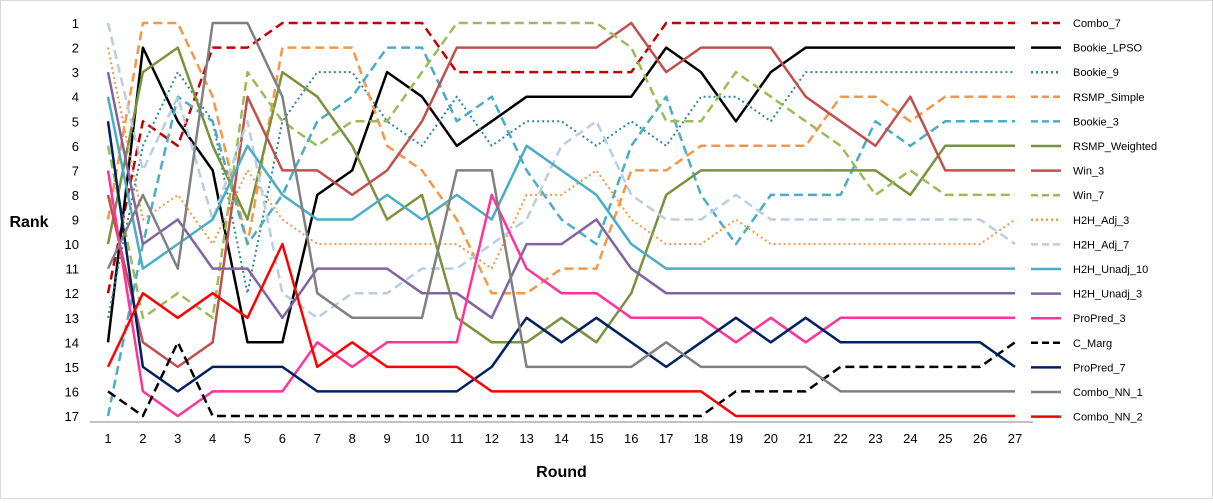  I want to click on legend-label: H2H_Unadj_10, so click(1110, 270).